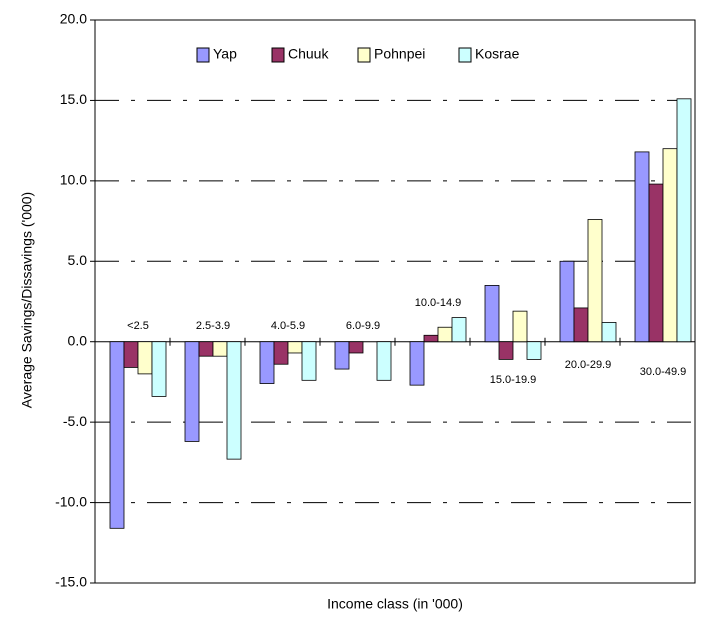 The height and width of the screenshot is (621, 703). Describe the element at coordinates (395, 604) in the screenshot. I see `x-axis-title: Income class (in '000)` at that location.